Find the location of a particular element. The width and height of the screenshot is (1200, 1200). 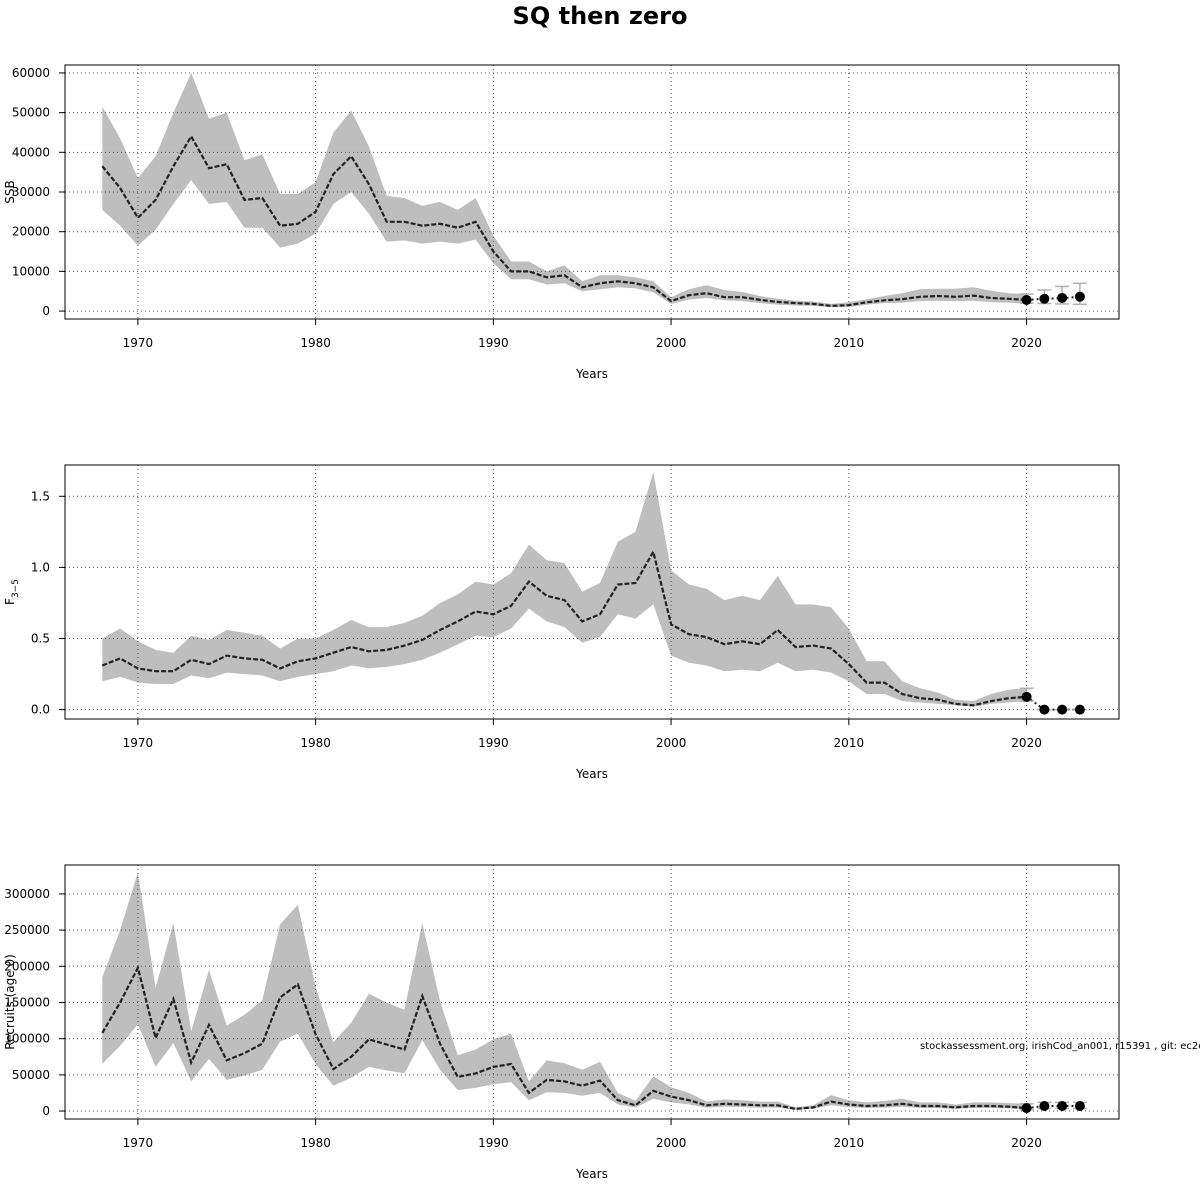

ssb-xtick-label-1990: 1990 is located at coordinates (493, 343).